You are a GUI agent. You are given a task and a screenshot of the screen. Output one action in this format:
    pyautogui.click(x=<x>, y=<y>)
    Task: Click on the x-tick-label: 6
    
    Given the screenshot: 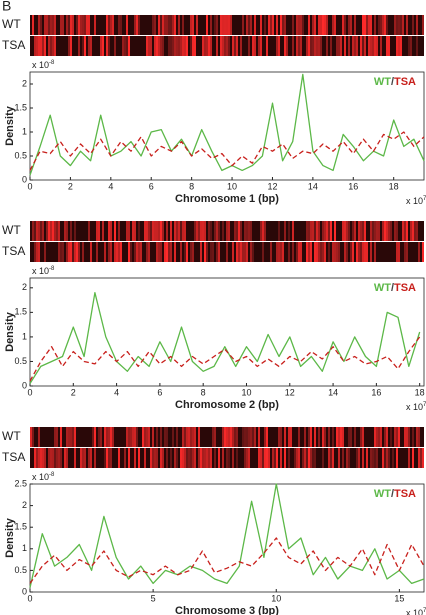 What is the action you would take?
    pyautogui.click(x=159, y=392)
    